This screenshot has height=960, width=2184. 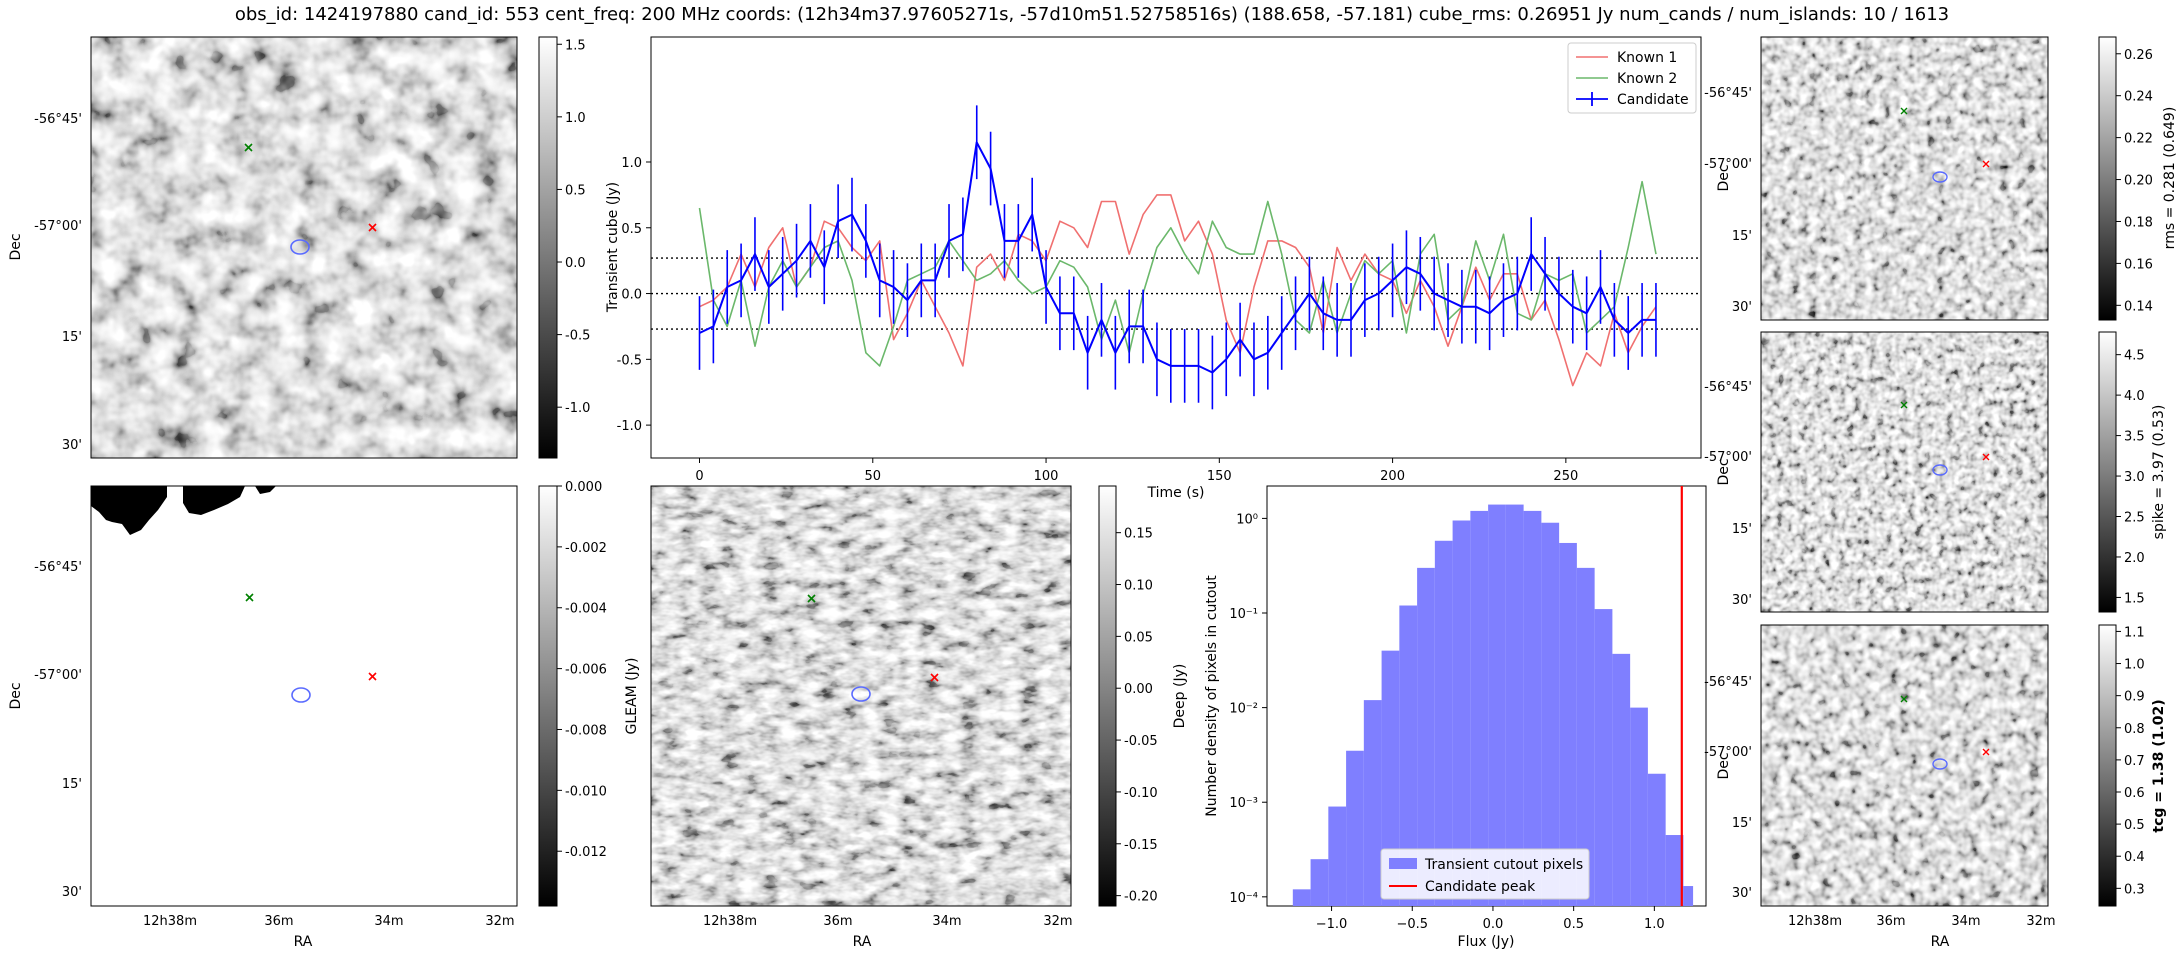 I want to click on transient-cube-dec-label: Dec, so click(x=16, y=246).